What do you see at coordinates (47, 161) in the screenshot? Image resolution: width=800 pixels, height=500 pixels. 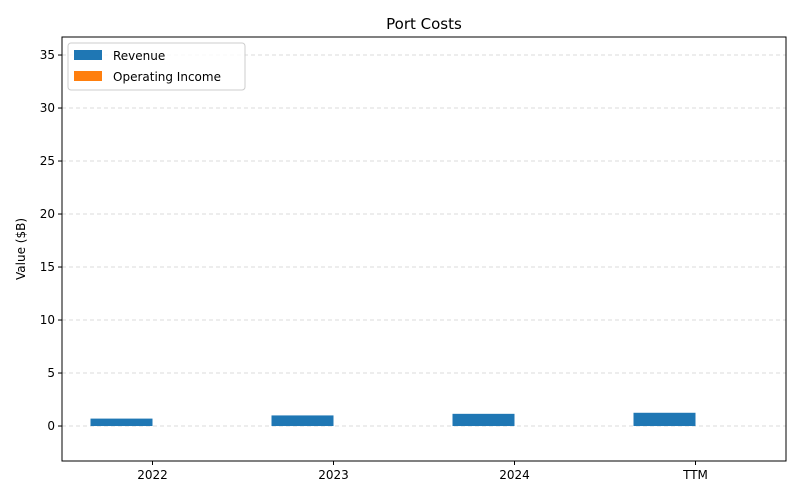 I see `y-tick-label: 25` at bounding box center [47, 161].